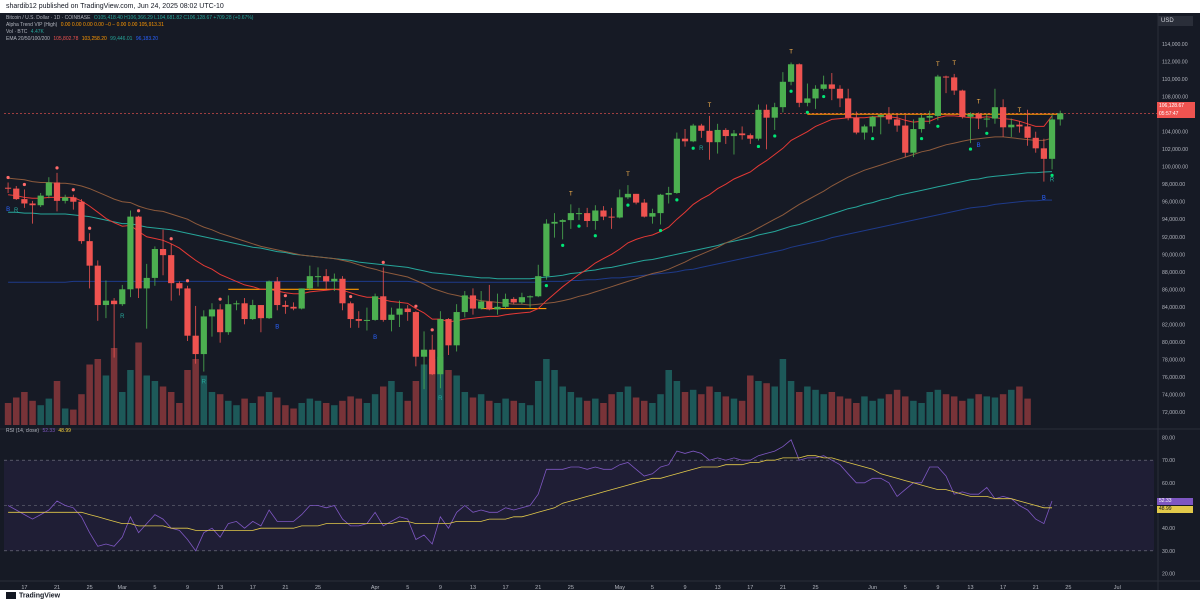  I want to click on legend-alpha-label: Alpha Trend VIP (High), so click(32, 25).